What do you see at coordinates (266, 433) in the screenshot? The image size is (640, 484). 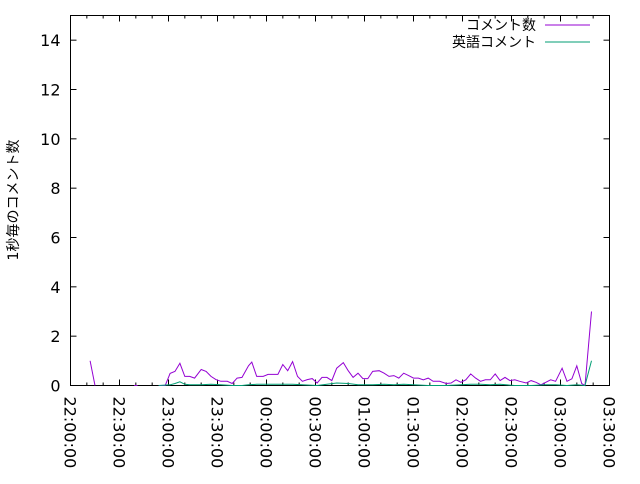 I see `x-tick-label: 00:00:00` at bounding box center [266, 433].